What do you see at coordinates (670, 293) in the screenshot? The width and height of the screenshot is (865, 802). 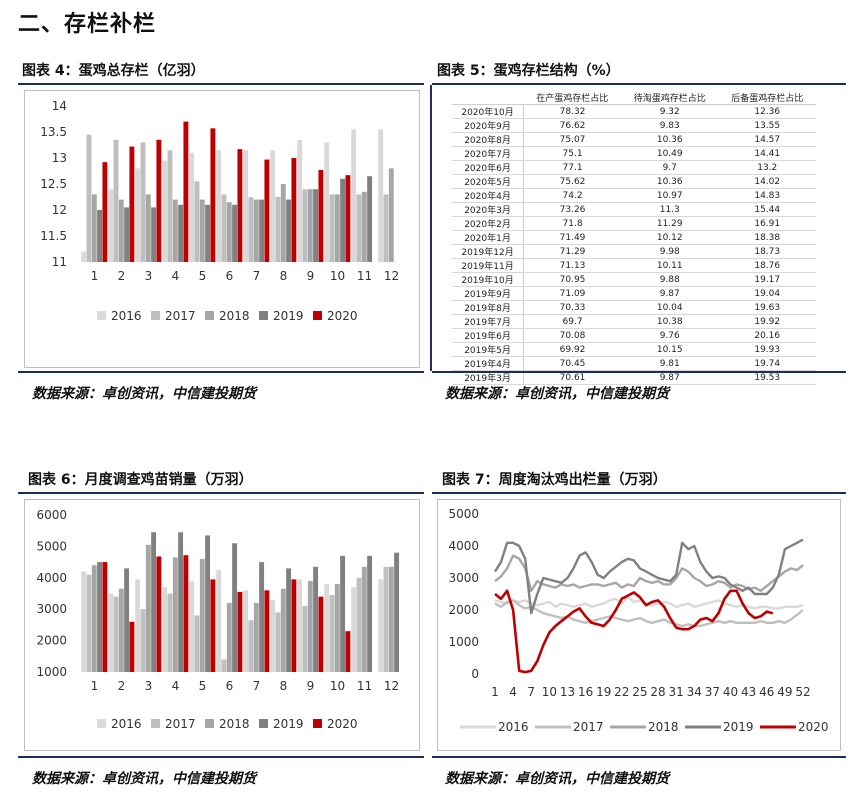 I see `fig5-cell: 9.87` at bounding box center [670, 293].